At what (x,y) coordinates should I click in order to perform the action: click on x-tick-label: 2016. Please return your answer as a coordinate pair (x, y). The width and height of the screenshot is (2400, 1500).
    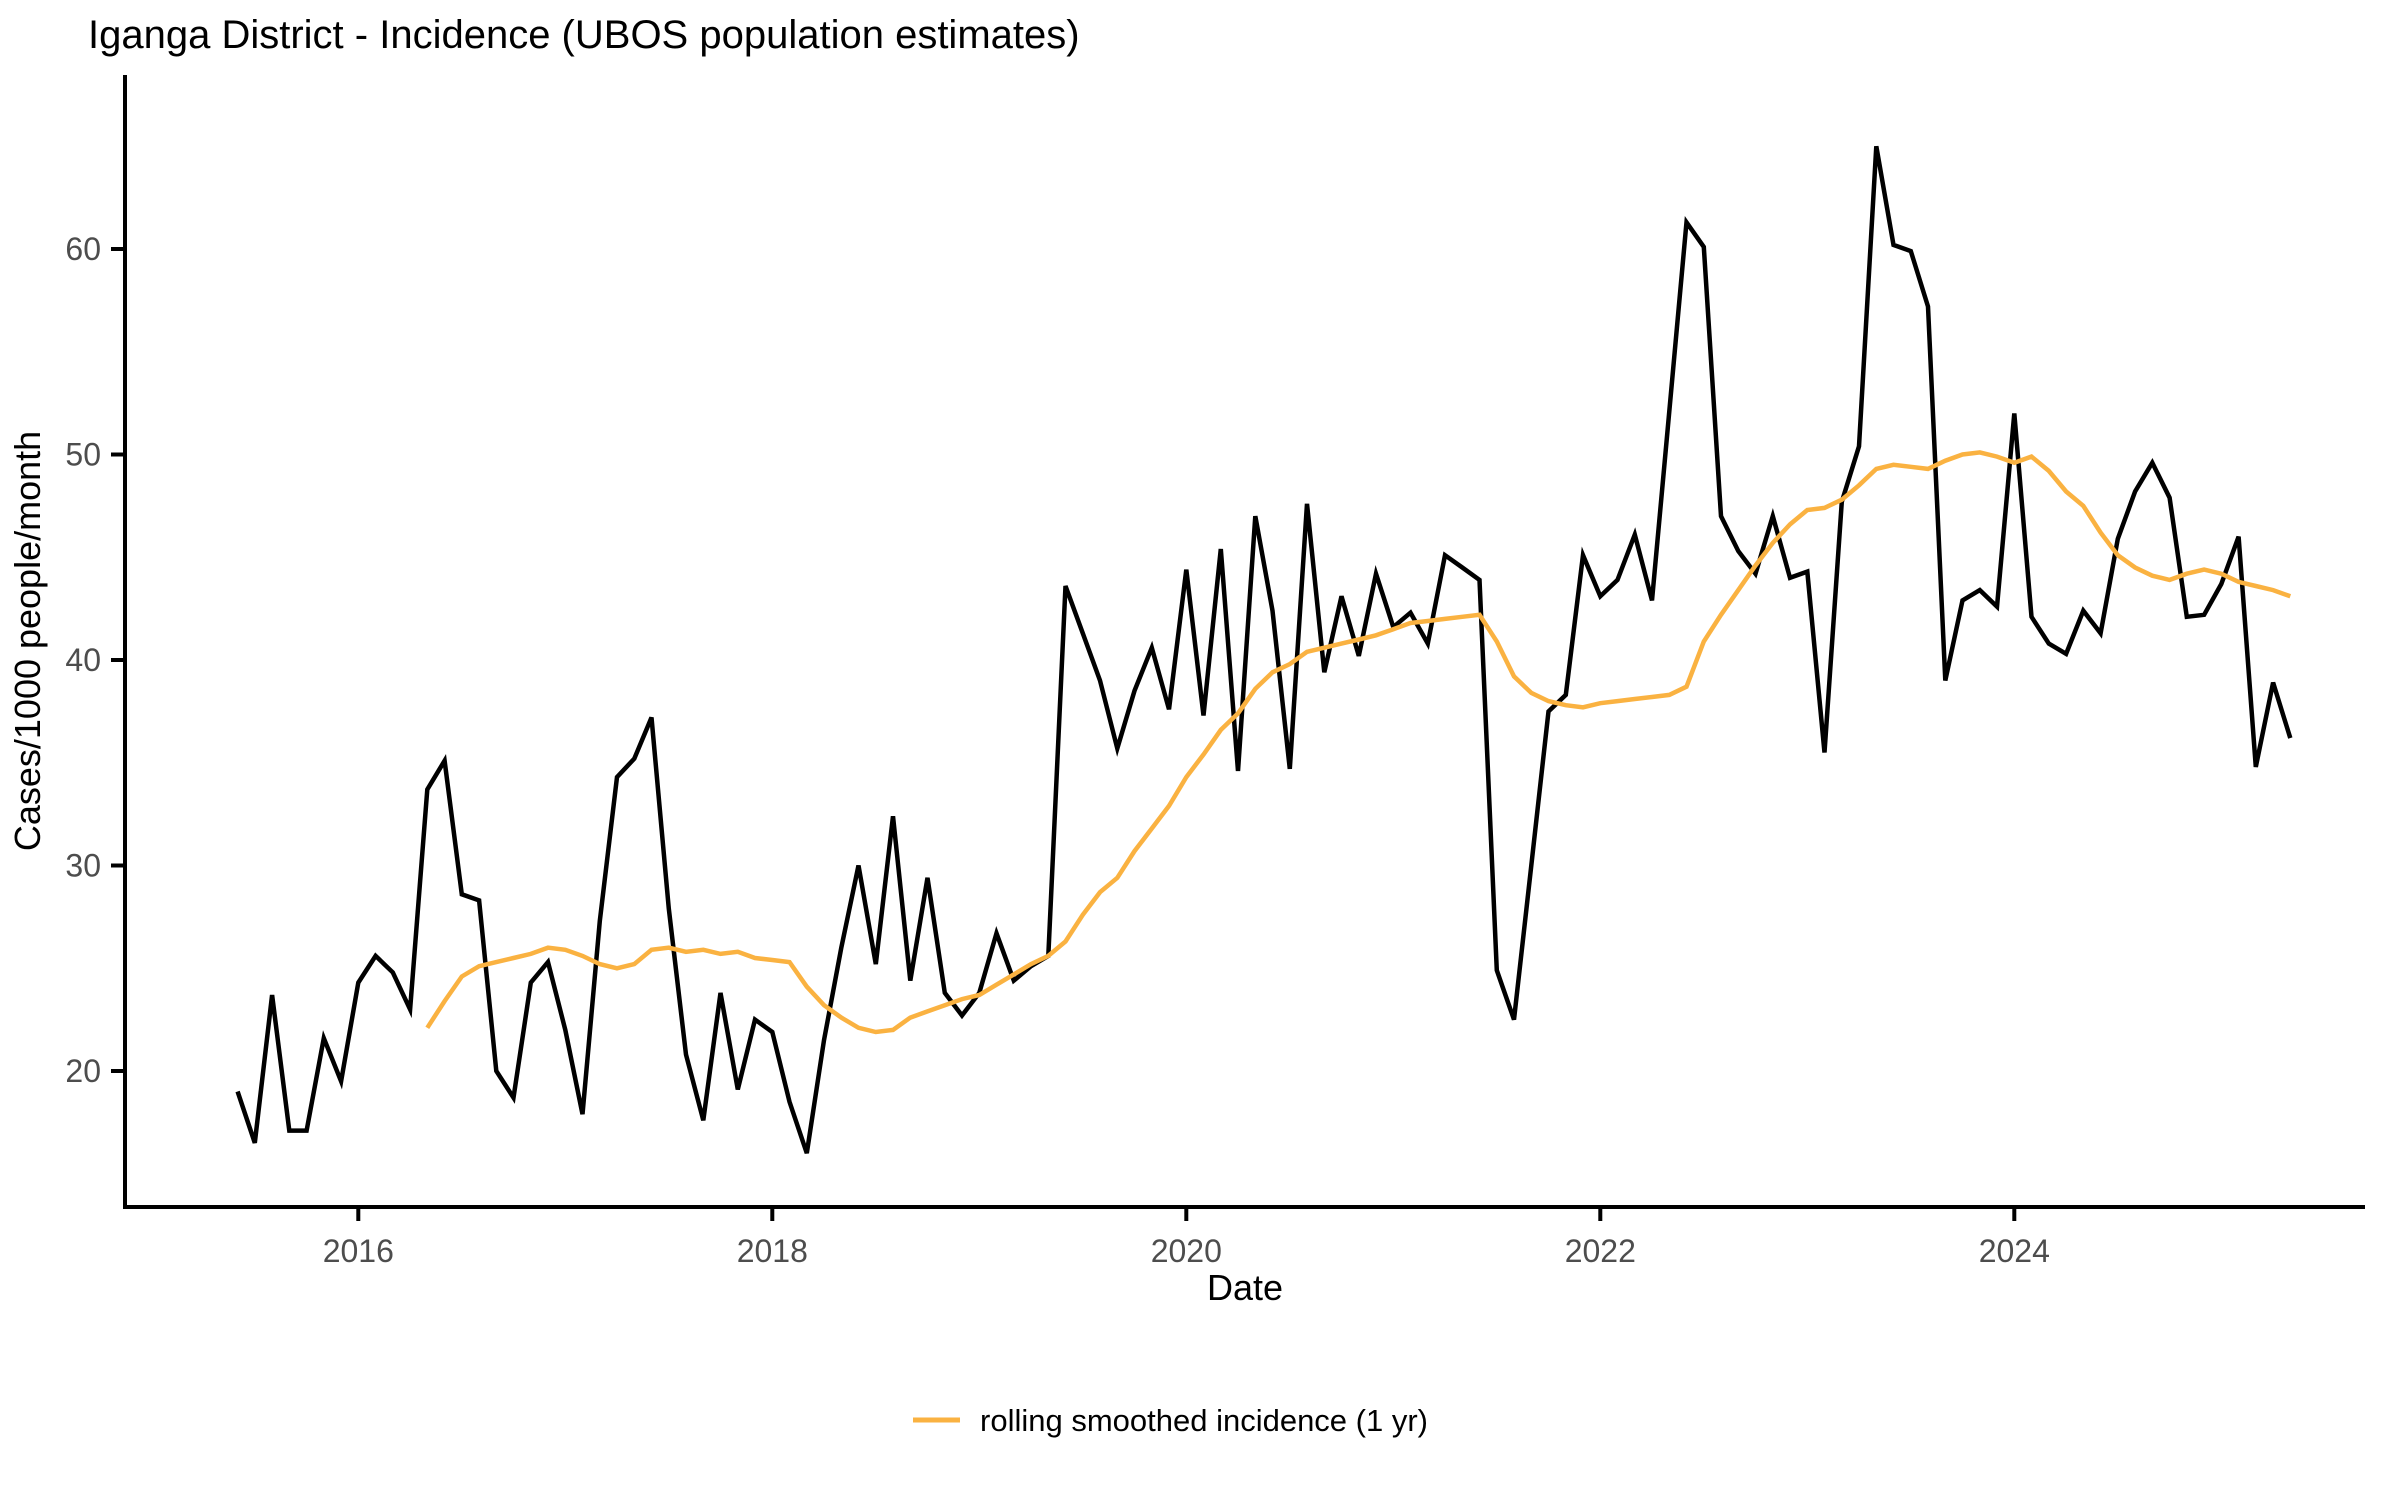
    Looking at the image, I should click on (358, 1251).